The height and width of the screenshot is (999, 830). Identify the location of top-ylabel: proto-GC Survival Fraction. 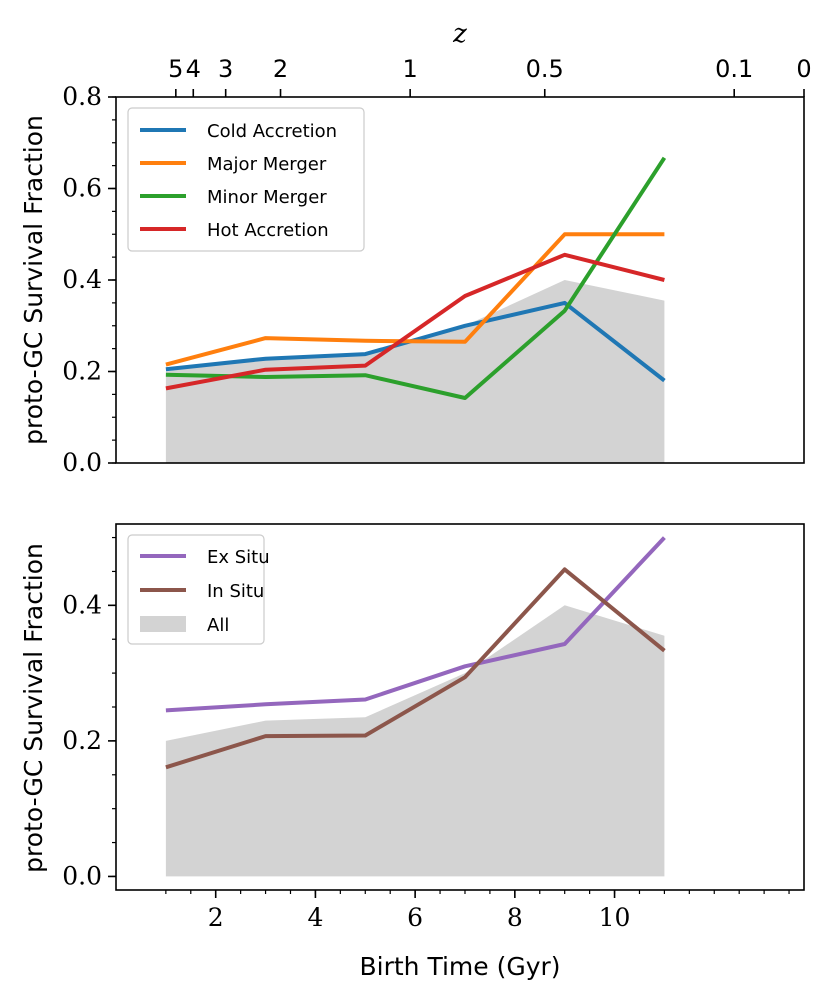
(33, 280).